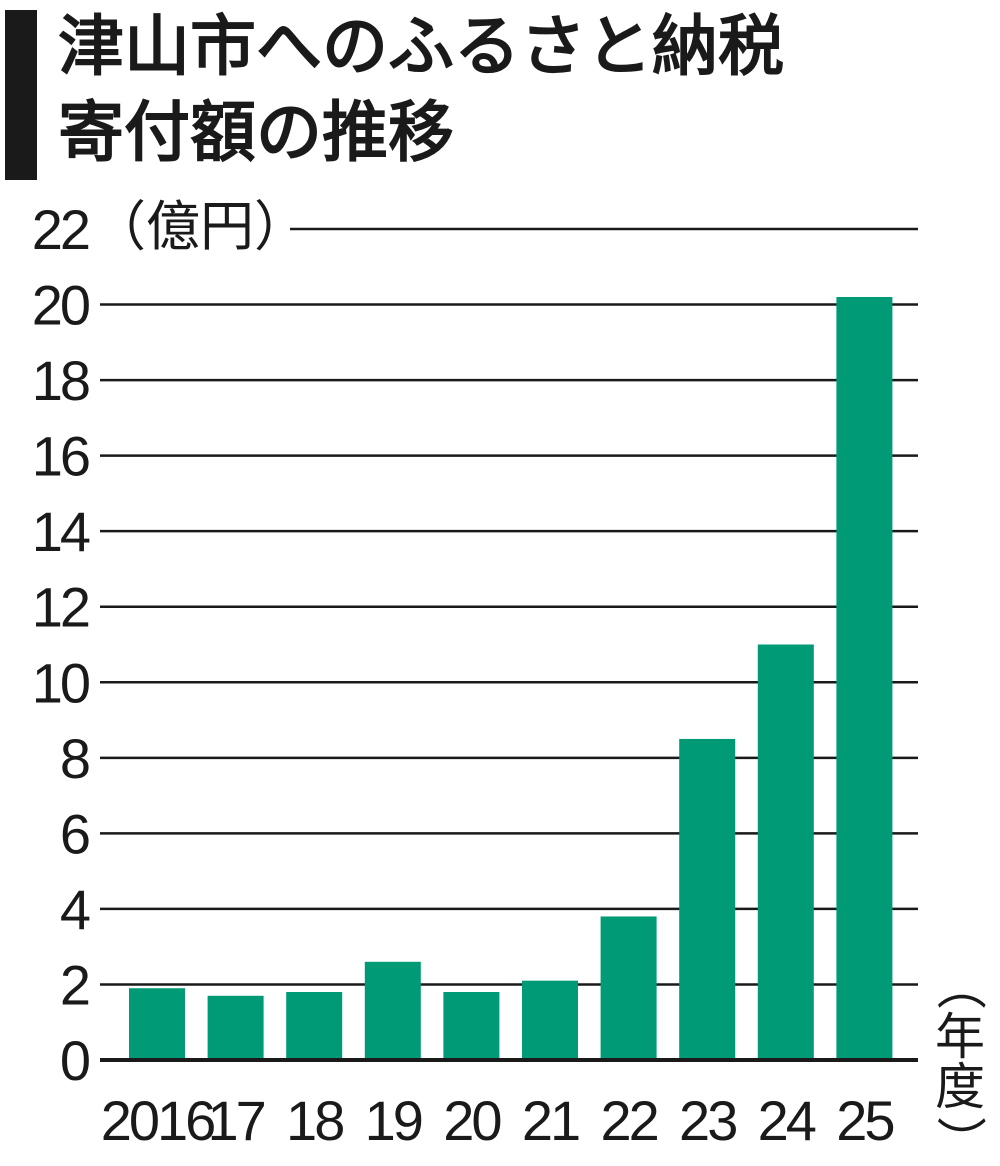 The width and height of the screenshot is (1000, 1166). I want to click on chart-title-line-2: 寄付額の推移, so click(256, 132).